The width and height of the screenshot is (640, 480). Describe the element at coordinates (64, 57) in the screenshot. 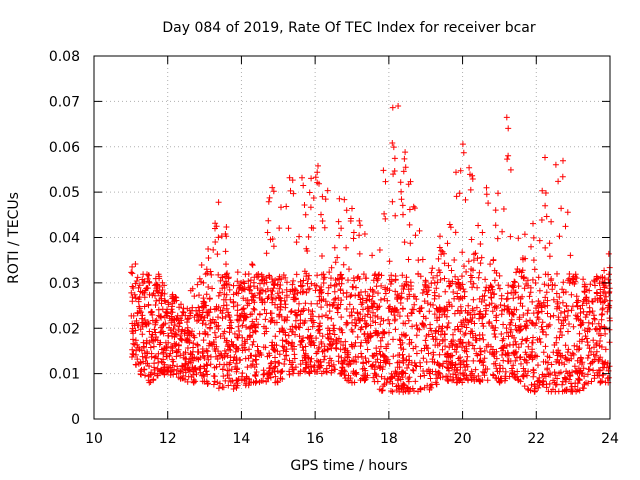

I see `y-tick-label: 0.08` at that location.